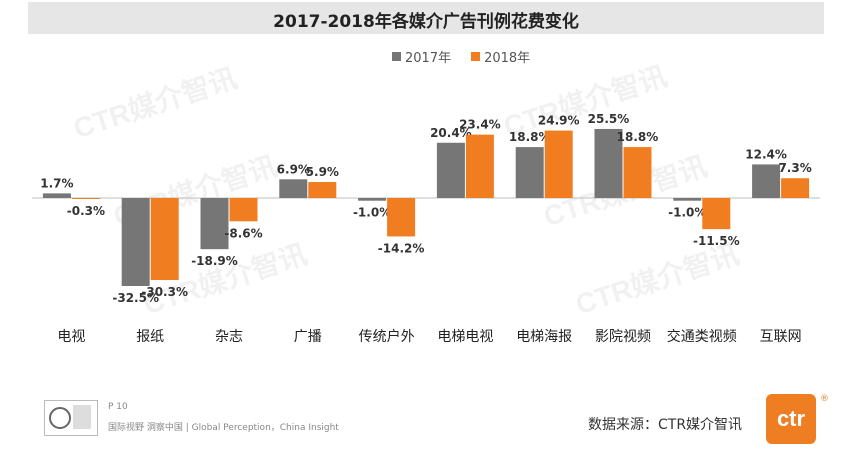 The image size is (864, 456). I want to click on legend-swatch-2017, so click(396, 56).